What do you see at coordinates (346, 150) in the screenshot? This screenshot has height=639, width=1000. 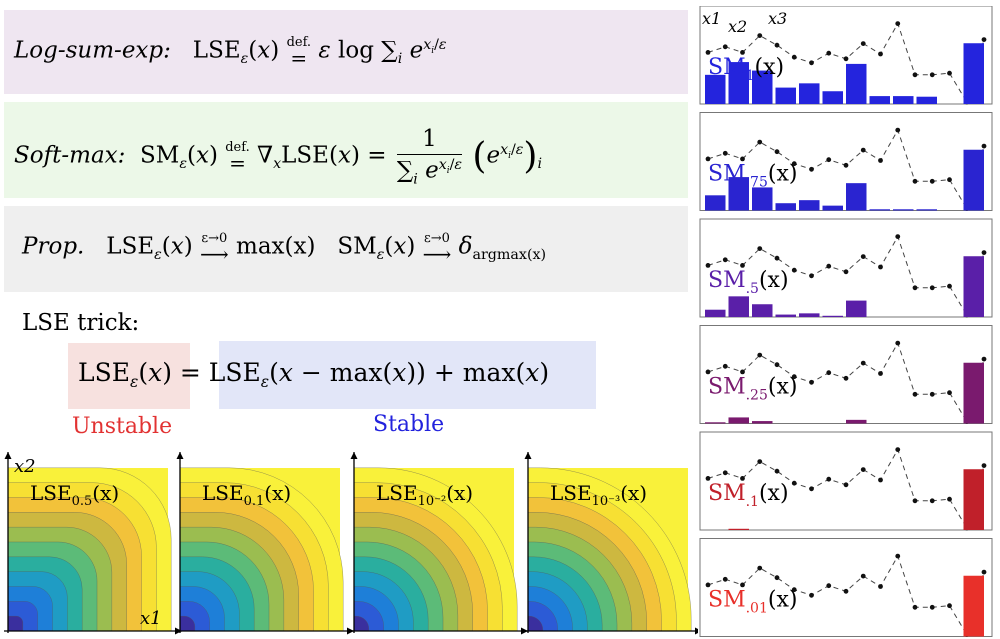 I see `softmax-definition-box` at bounding box center [346, 150].